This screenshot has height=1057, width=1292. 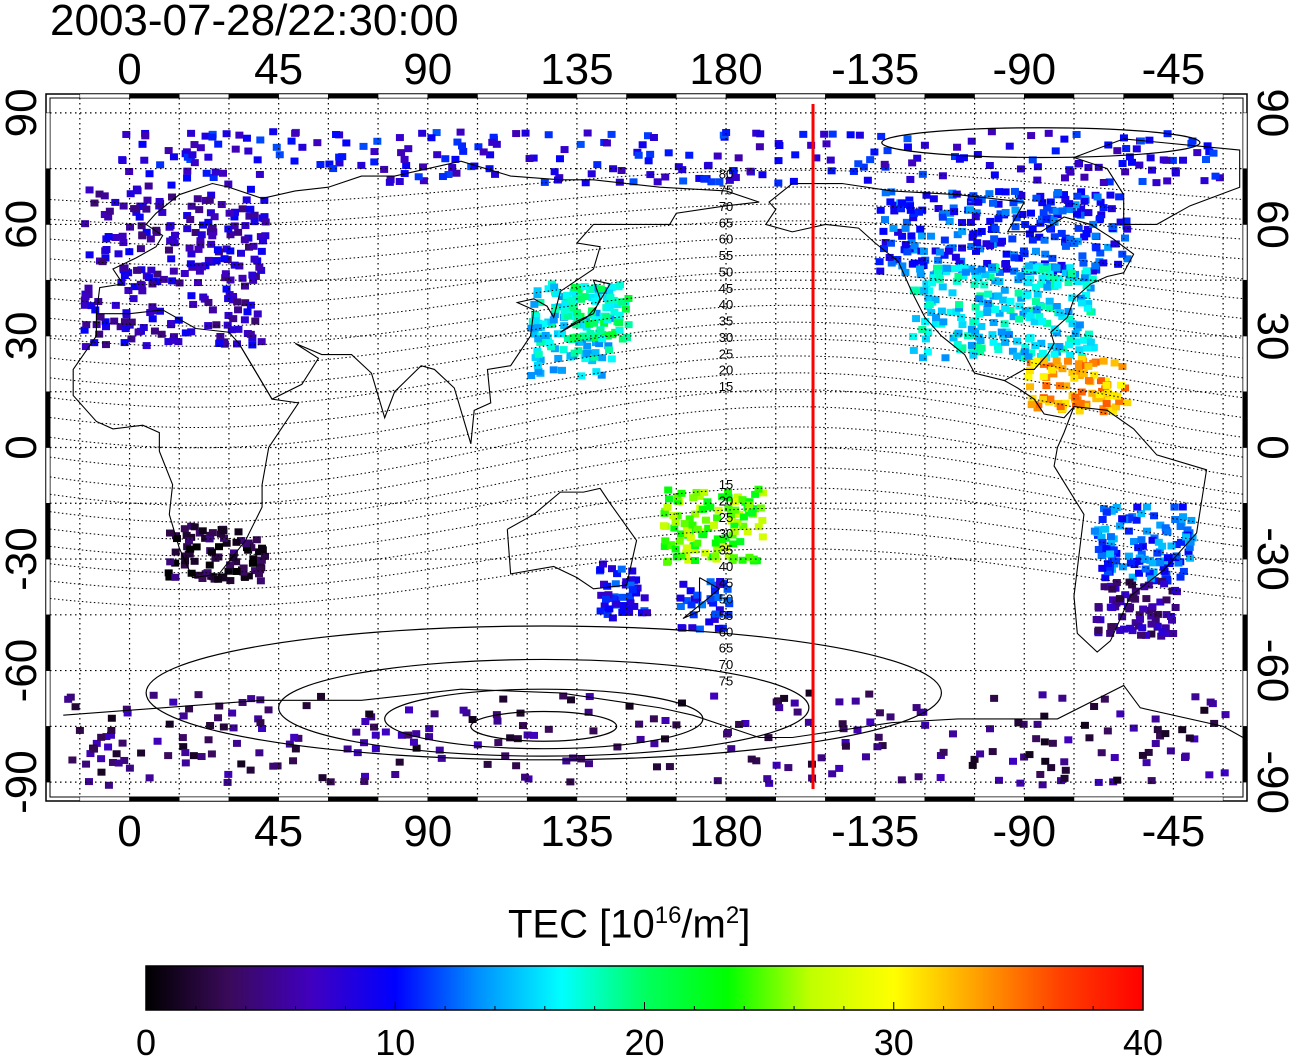 I want to click on lat-tick-label-left: 90, so click(x=23, y=112).